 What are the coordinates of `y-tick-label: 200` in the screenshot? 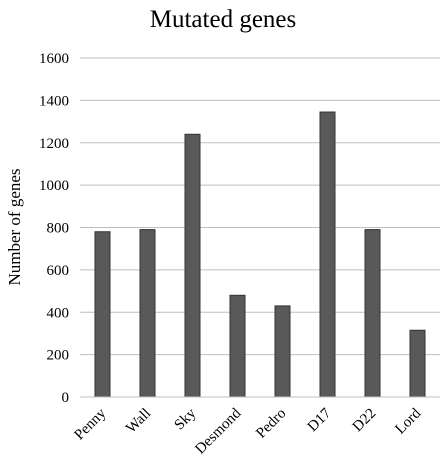 It's located at (58, 356).